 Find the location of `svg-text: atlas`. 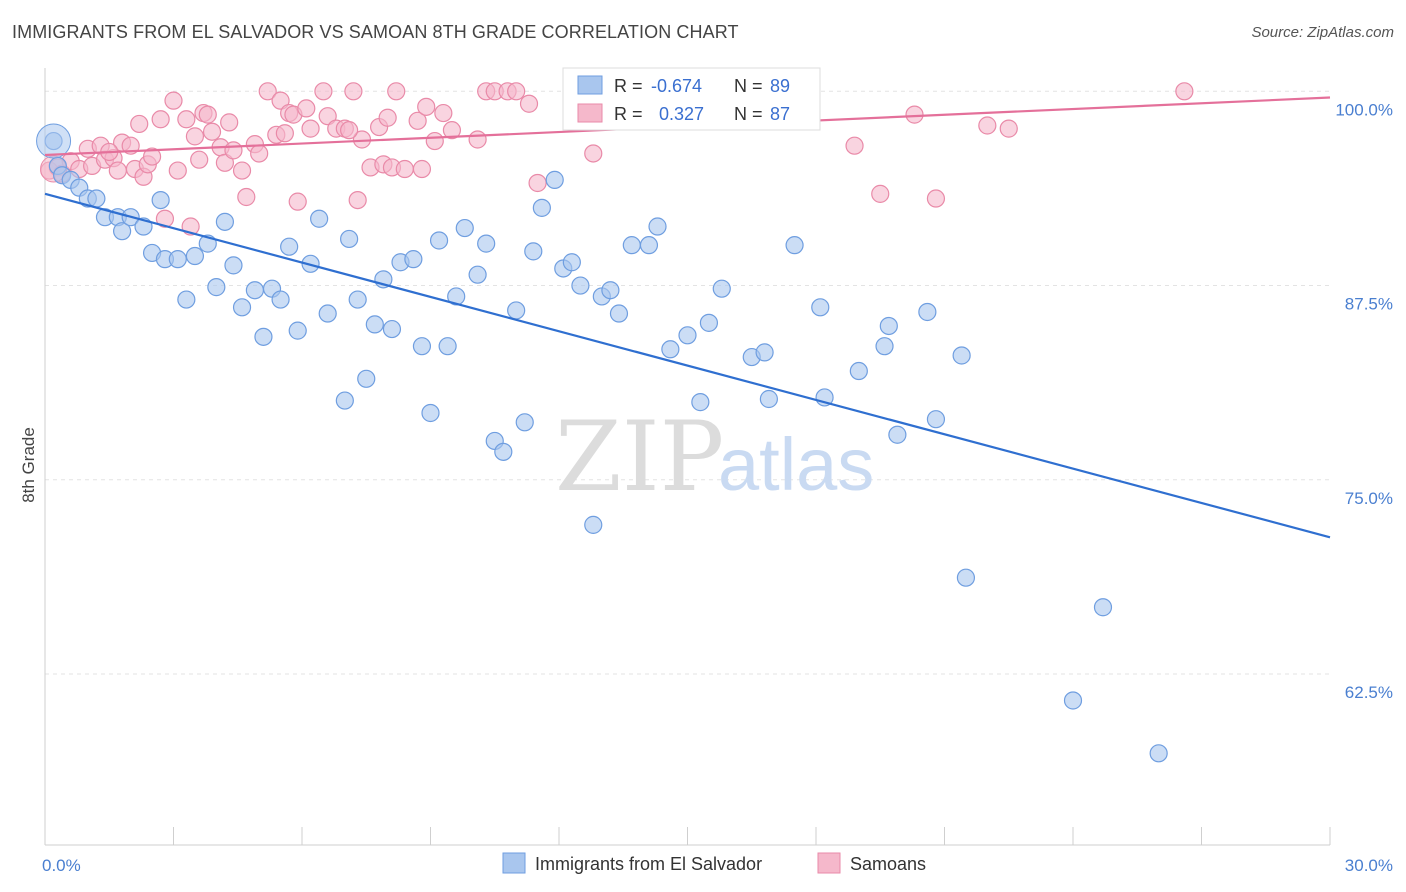

svg-text: atlas is located at coordinates (796, 464).